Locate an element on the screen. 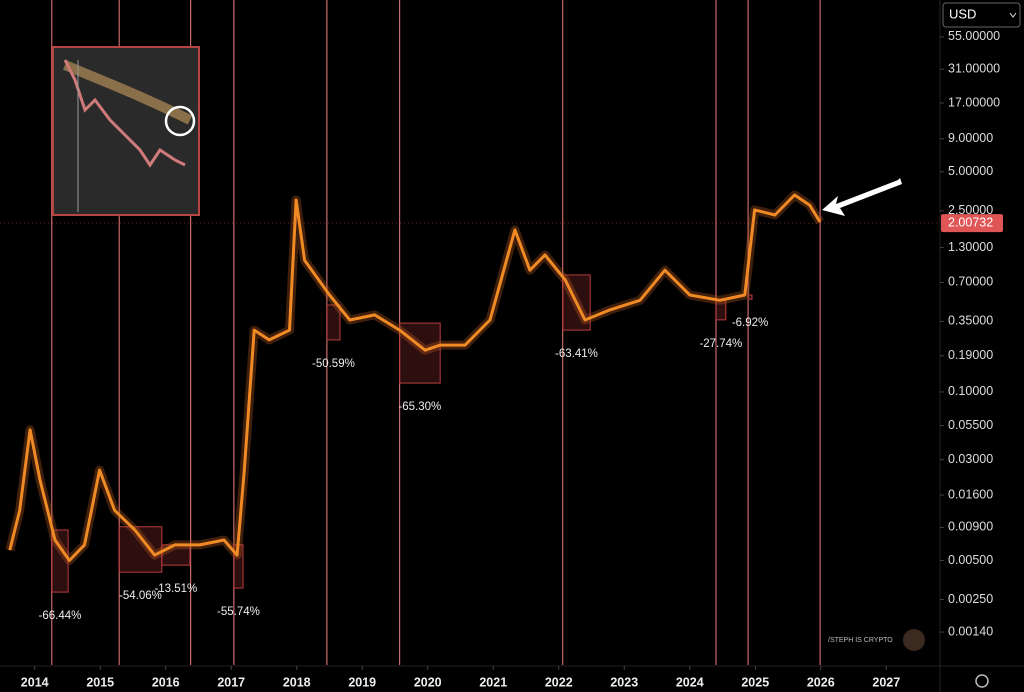 The image size is (1024, 692). inset-highlight is located at coordinates (180, 121).